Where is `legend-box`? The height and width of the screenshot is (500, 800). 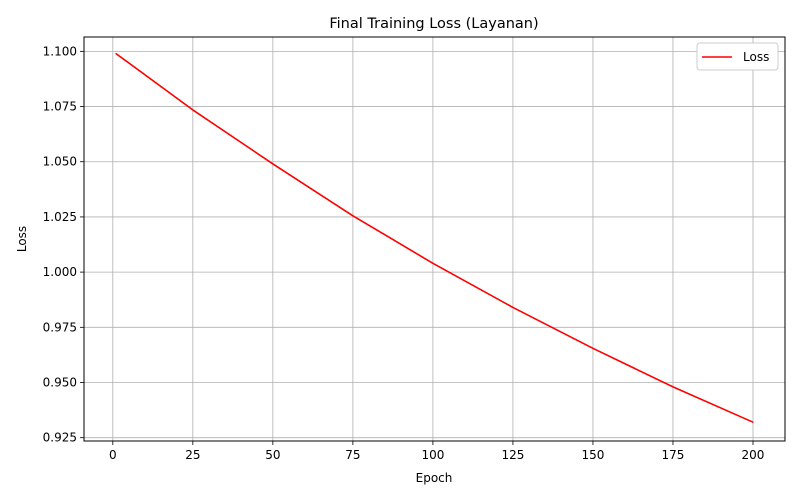
legend-box is located at coordinates (737, 56).